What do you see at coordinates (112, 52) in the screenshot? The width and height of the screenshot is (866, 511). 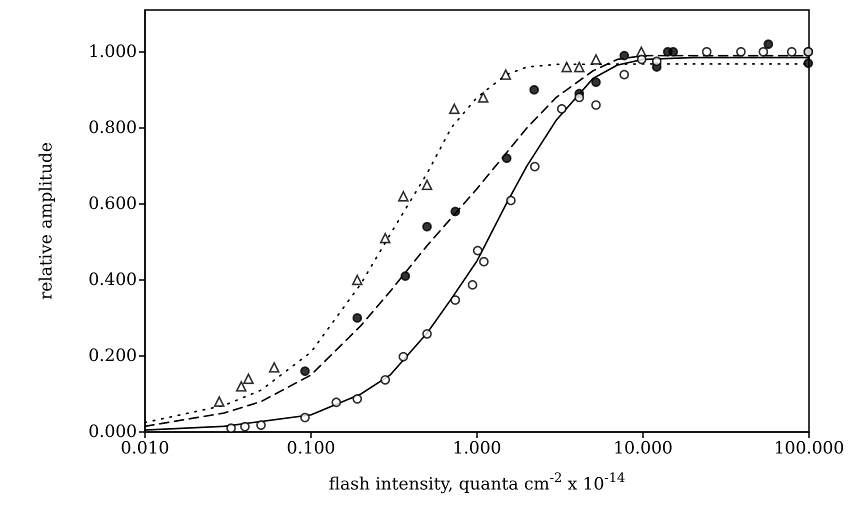 I see `y-tick-label: 1.000` at bounding box center [112, 52].